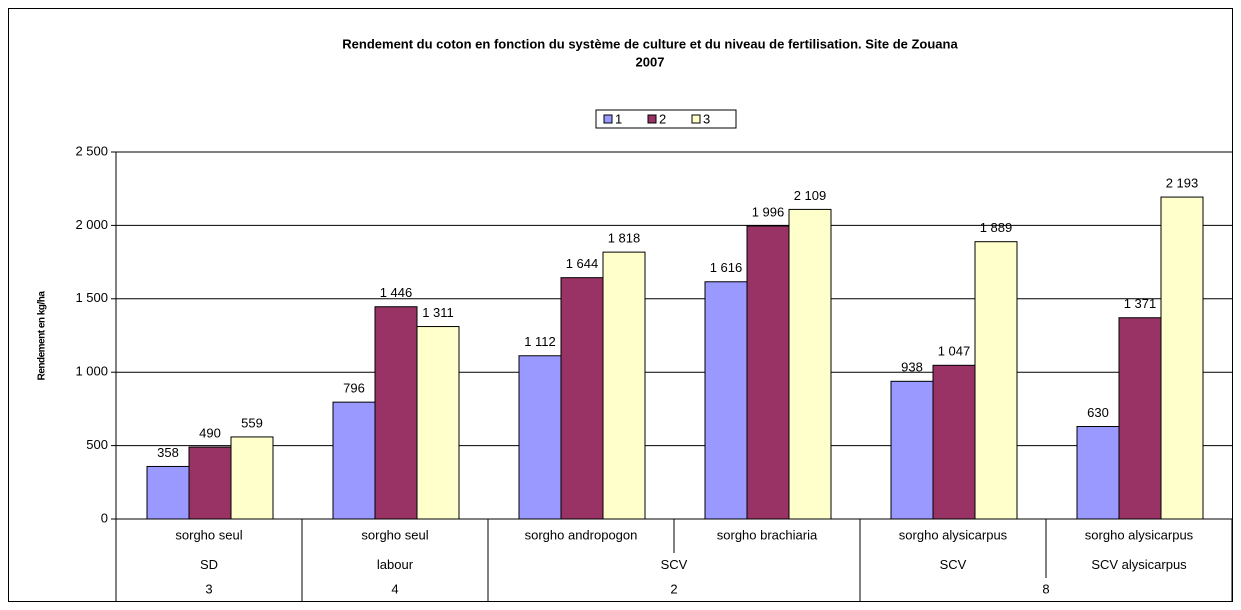 The height and width of the screenshot is (610, 1241). What do you see at coordinates (582, 263) in the screenshot?
I see `data-label: 1 644` at bounding box center [582, 263].